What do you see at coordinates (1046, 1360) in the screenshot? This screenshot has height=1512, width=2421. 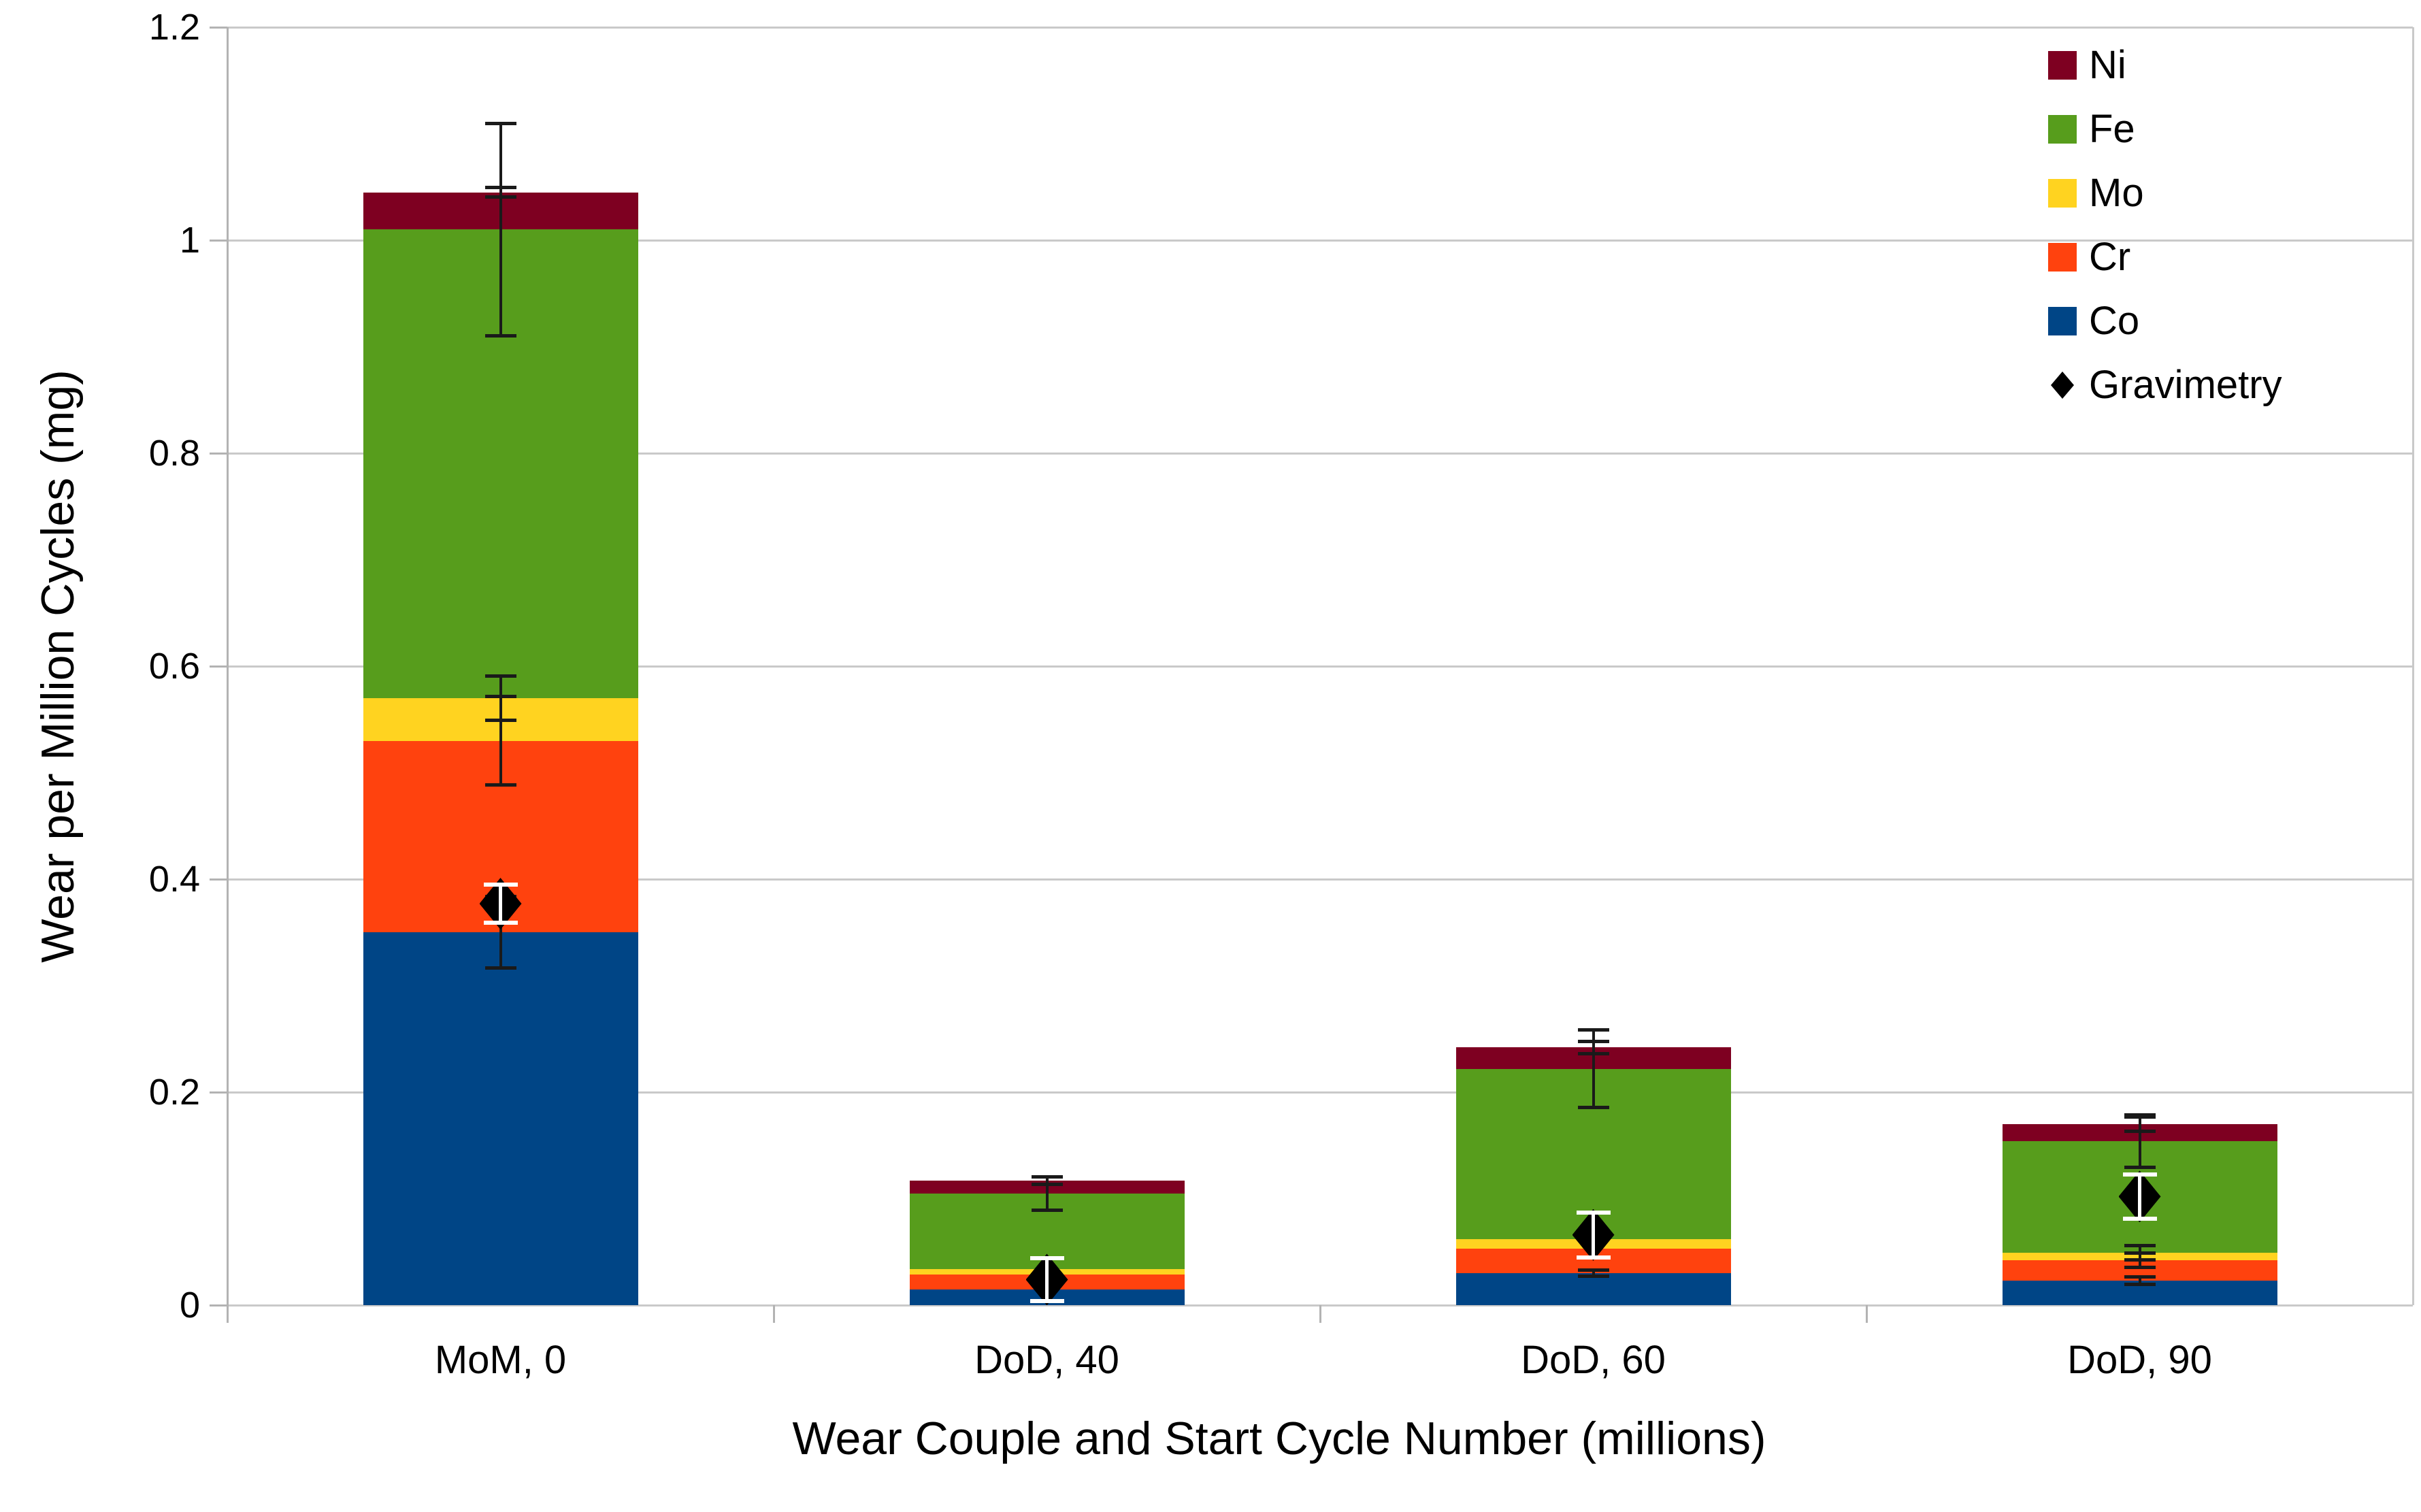 I see `x-category-label: DoD, 40` at bounding box center [1046, 1360].